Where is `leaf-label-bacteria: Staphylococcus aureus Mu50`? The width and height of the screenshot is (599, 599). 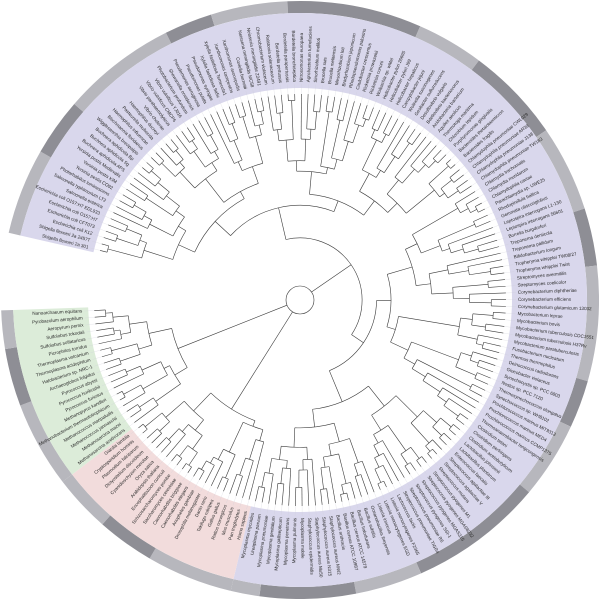
leaf-label-bacteria: Staphylococcus aureus Mu50 is located at coordinates (319, 547).